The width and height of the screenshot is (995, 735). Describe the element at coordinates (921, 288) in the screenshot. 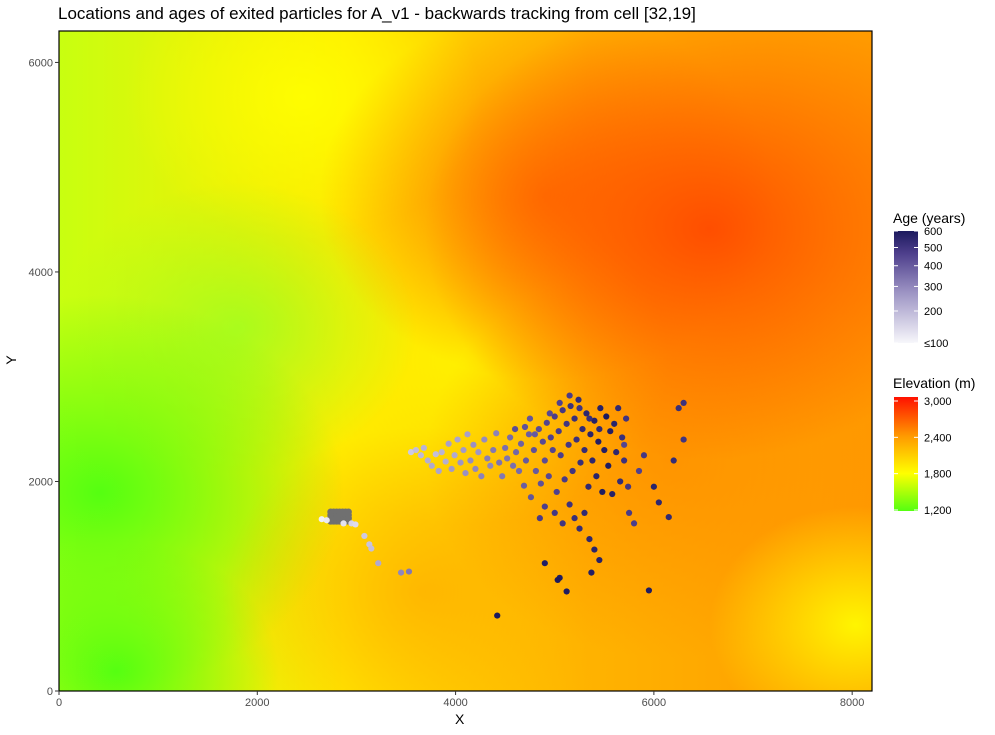

I see `age-legend-ticks: ≤100 200 300 400 500 600` at that location.